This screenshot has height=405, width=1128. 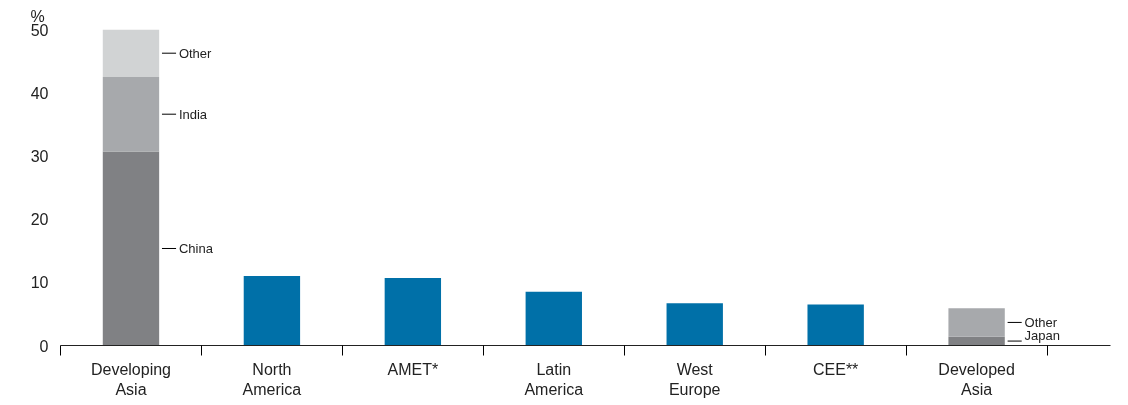 I want to click on x-tick-label: CEE**, so click(x=835, y=369).